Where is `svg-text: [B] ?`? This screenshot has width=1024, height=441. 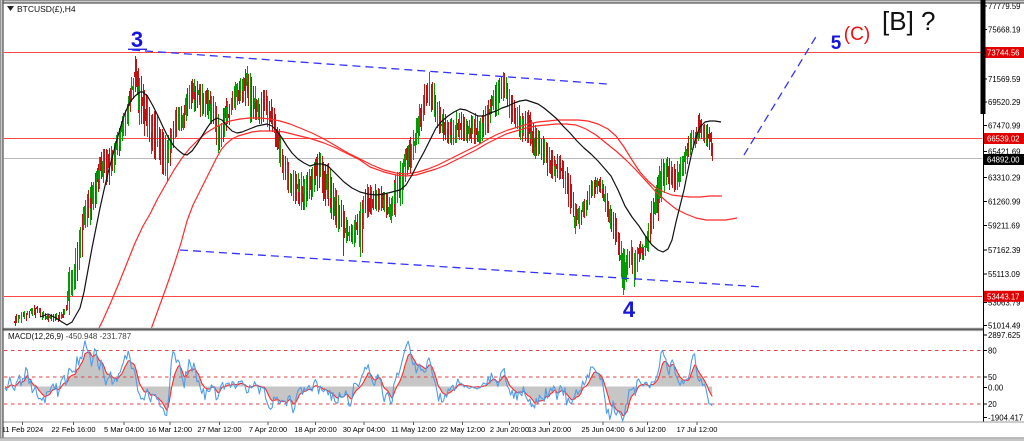
svg-text: [B] ? is located at coordinates (908, 21).